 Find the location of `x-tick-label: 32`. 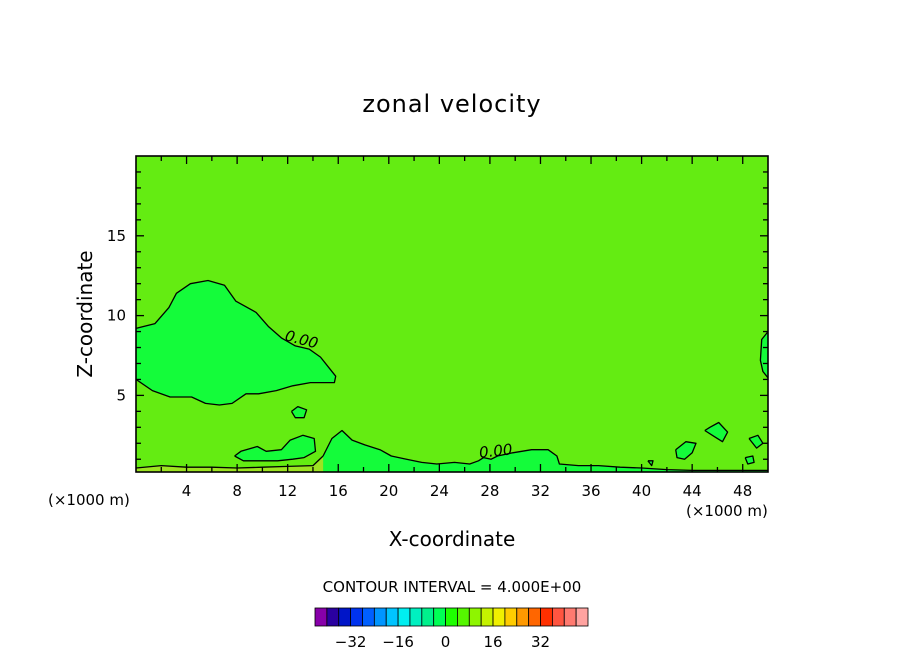

x-tick-label: 32 is located at coordinates (540, 491).